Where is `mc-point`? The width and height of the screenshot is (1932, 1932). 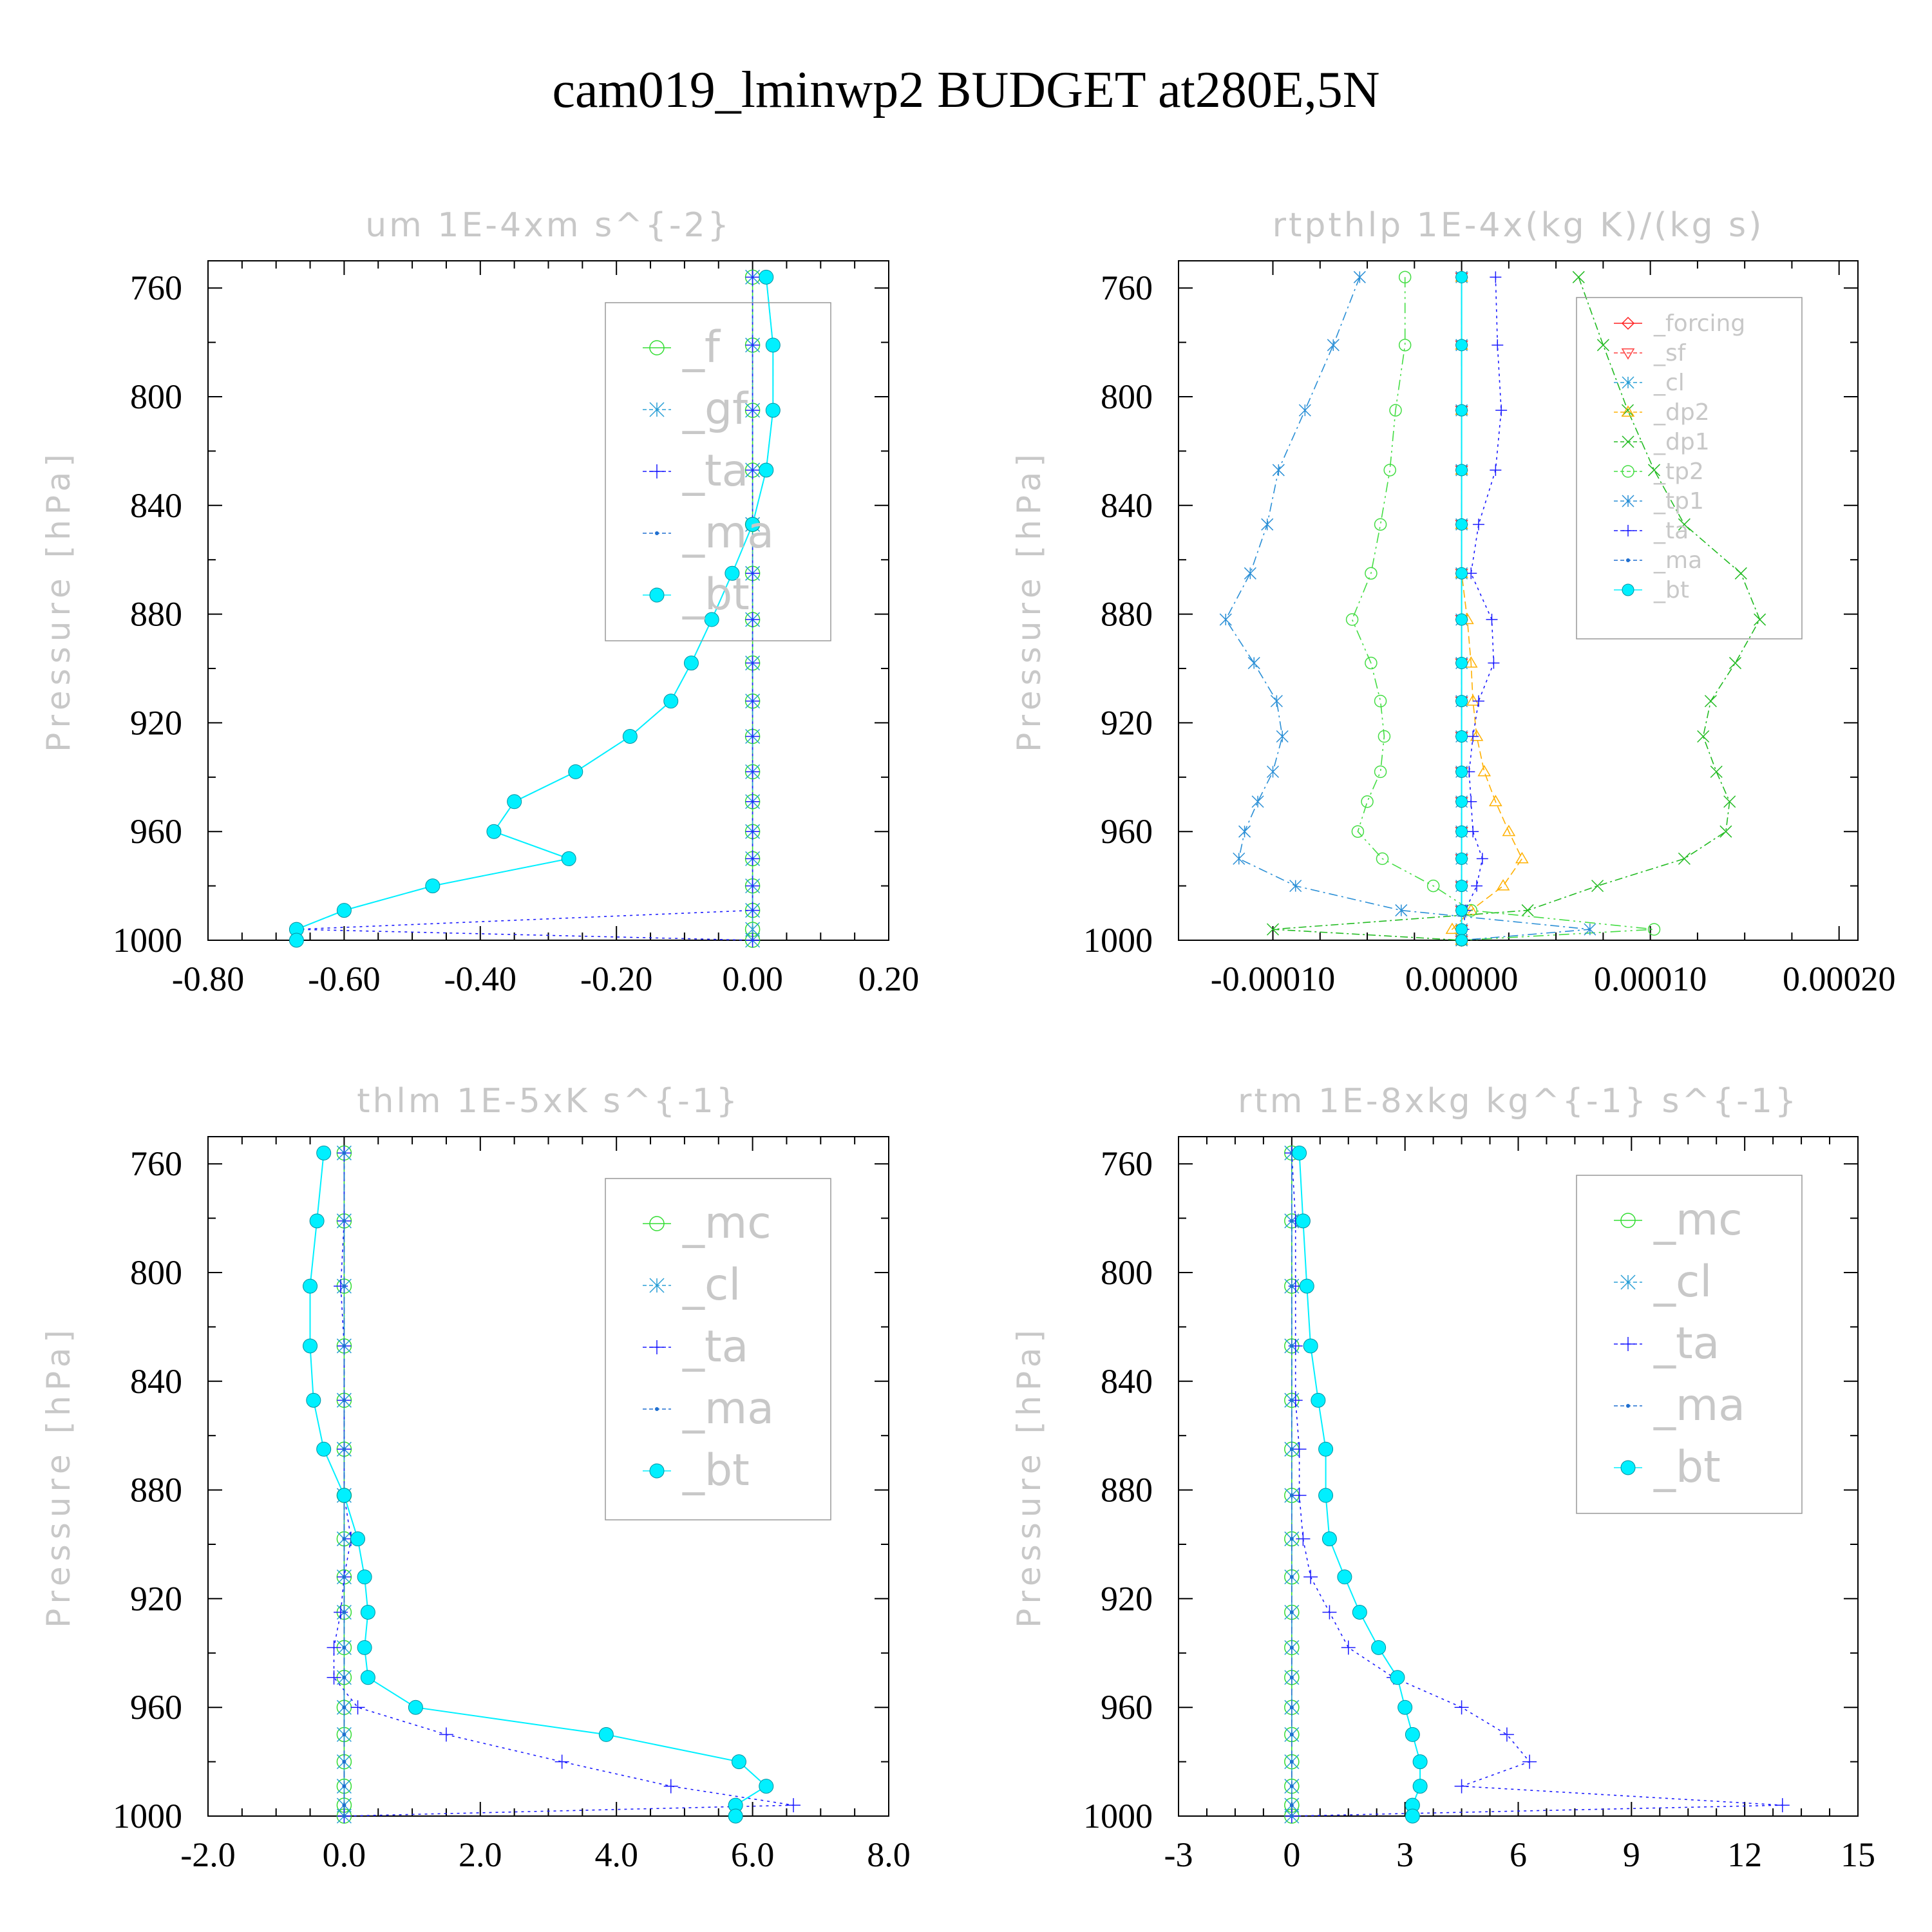
mc-point is located at coordinates (657, 1223).